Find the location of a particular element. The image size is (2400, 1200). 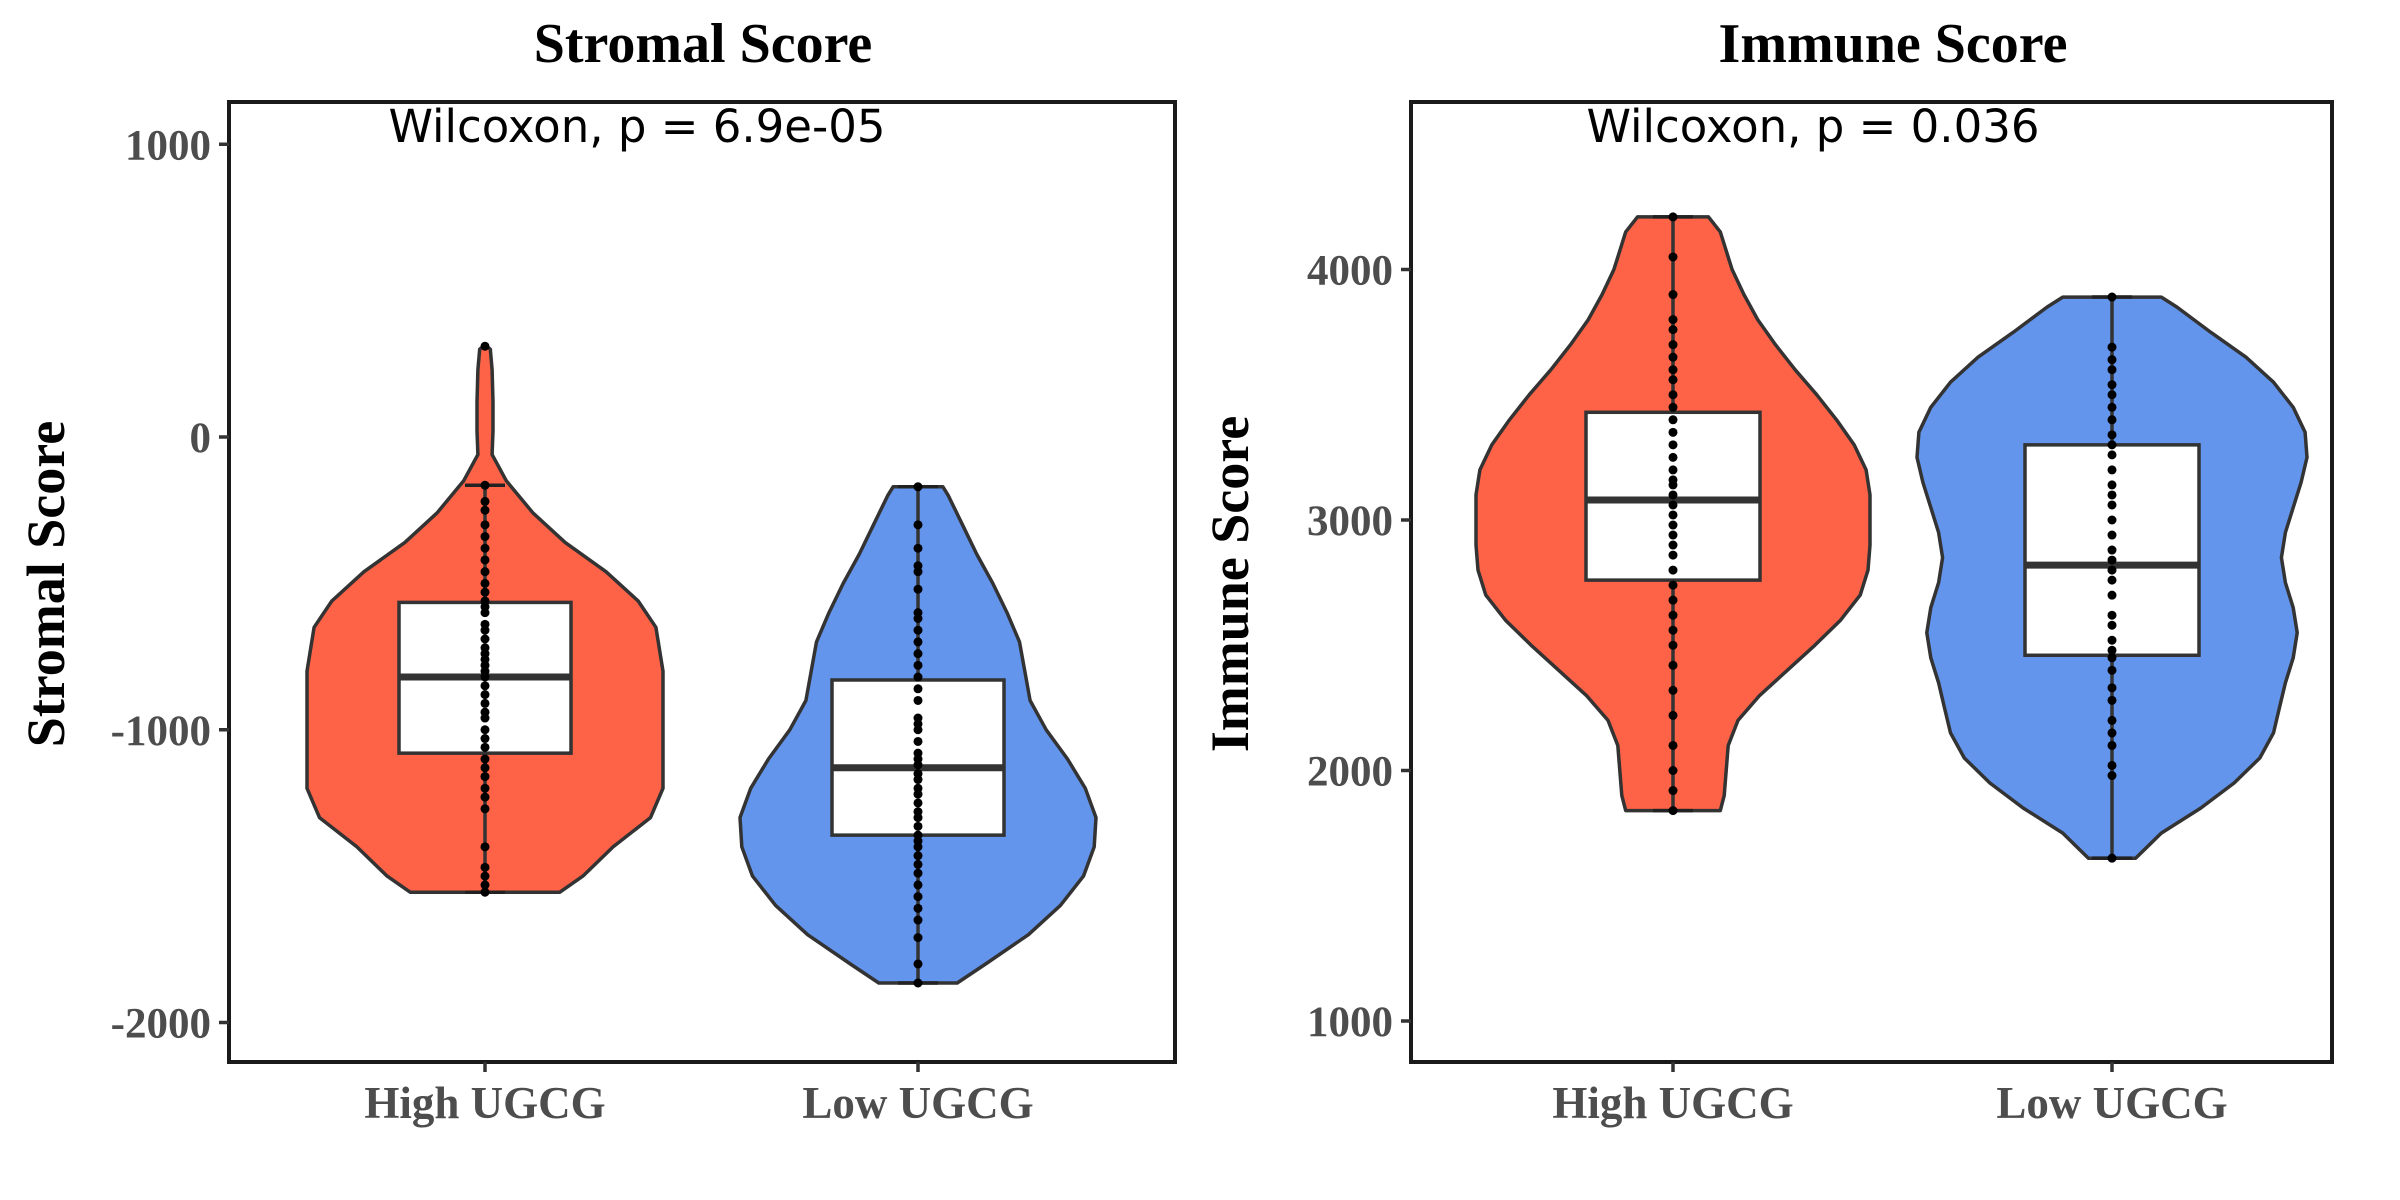

x-tick-label: High UGCG is located at coordinates (1672, 1103).